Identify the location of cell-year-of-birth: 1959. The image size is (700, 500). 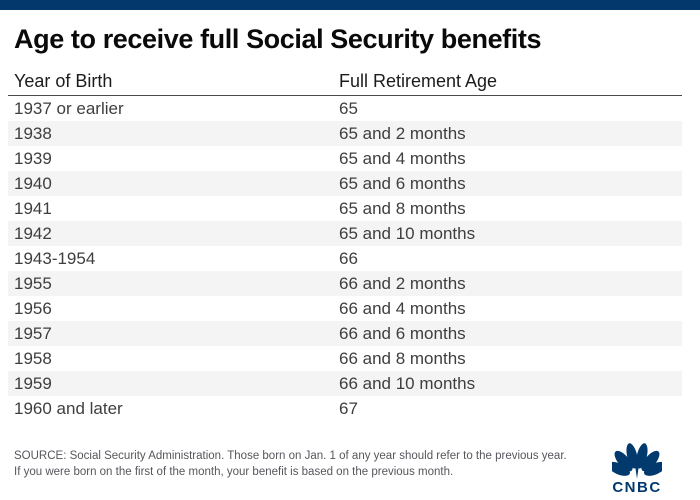
(33, 383).